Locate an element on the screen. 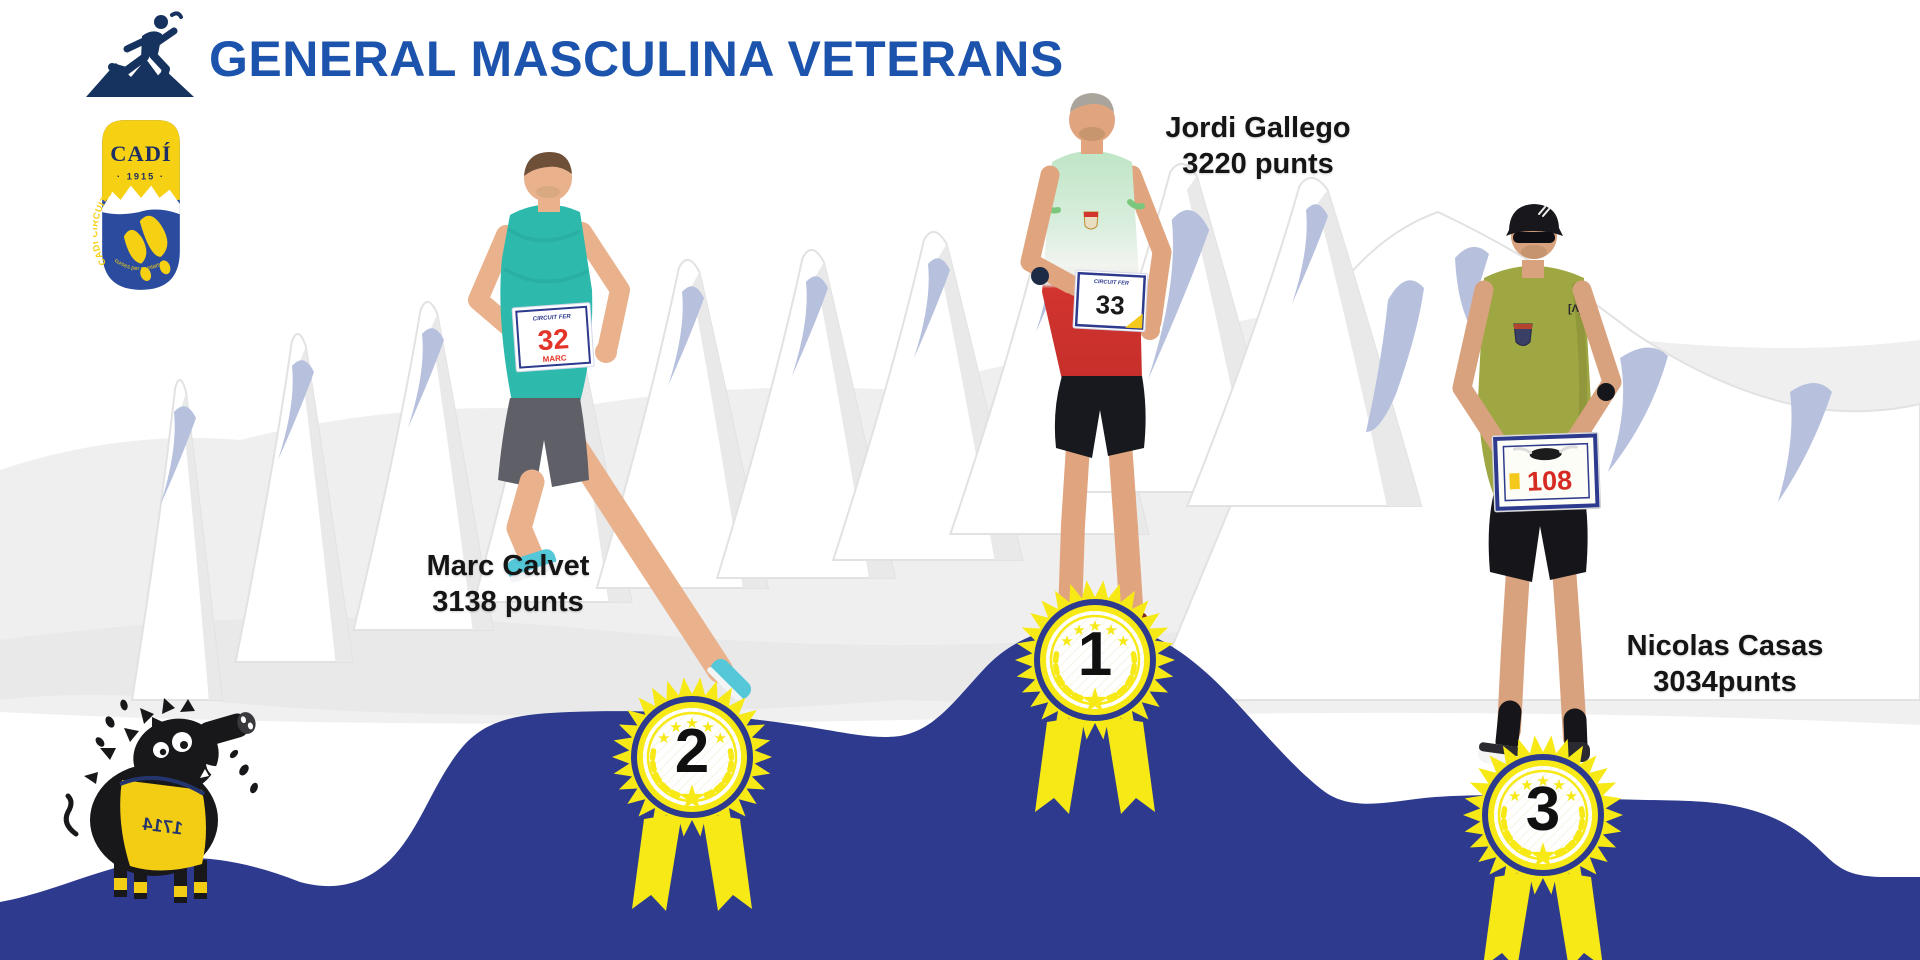  svg-text: MARC is located at coordinates (554, 358).